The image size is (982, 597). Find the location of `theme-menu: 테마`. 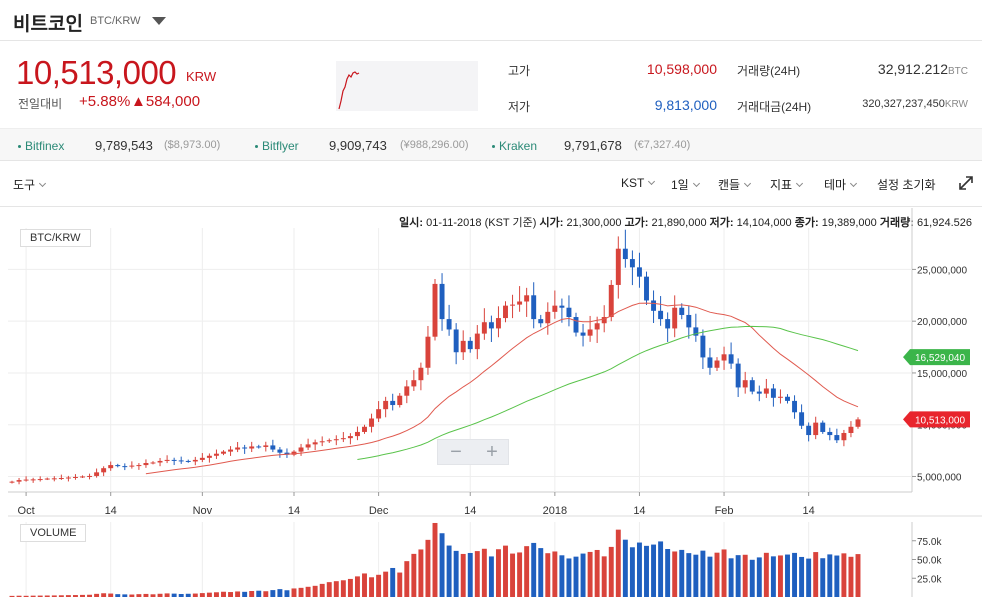

theme-menu: 테마 is located at coordinates (841, 184).